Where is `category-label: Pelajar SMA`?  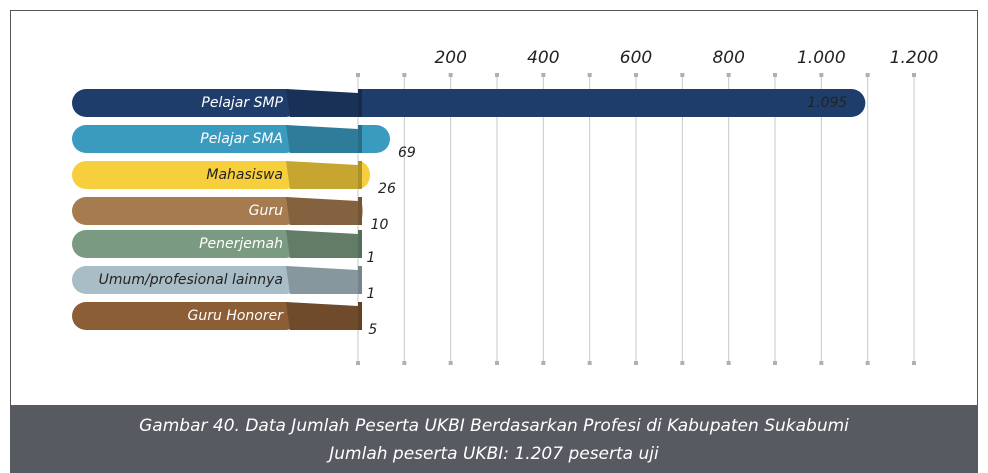
category-label: Pelajar SMA is located at coordinates (241, 139).